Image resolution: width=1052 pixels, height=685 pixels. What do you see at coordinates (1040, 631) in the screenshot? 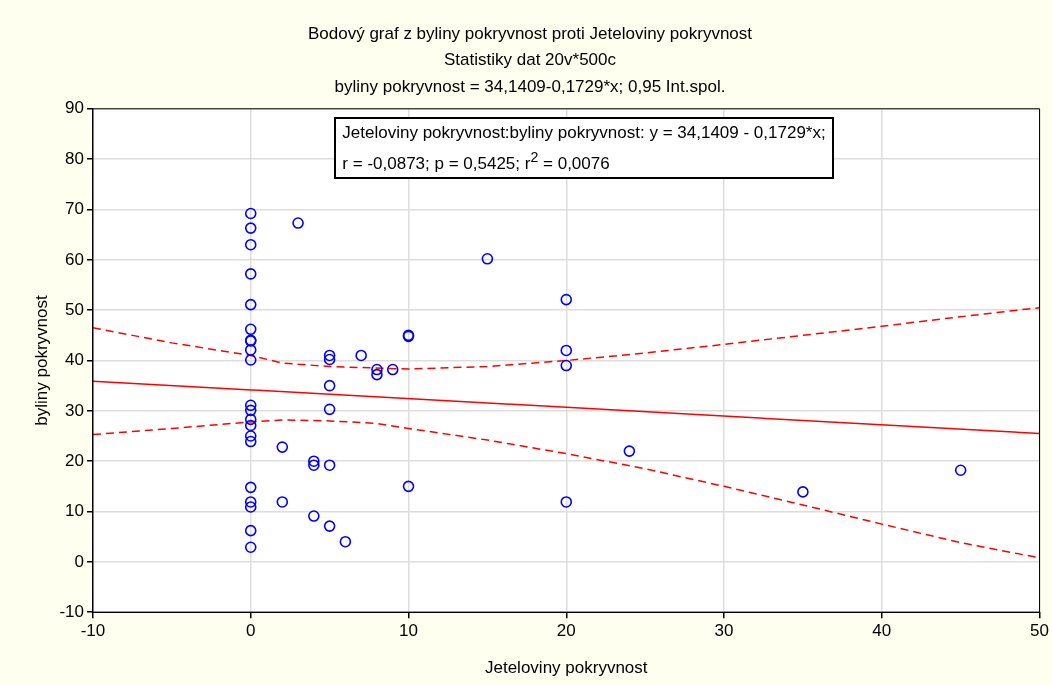
I see `x-tick-label: 50` at bounding box center [1040, 631].